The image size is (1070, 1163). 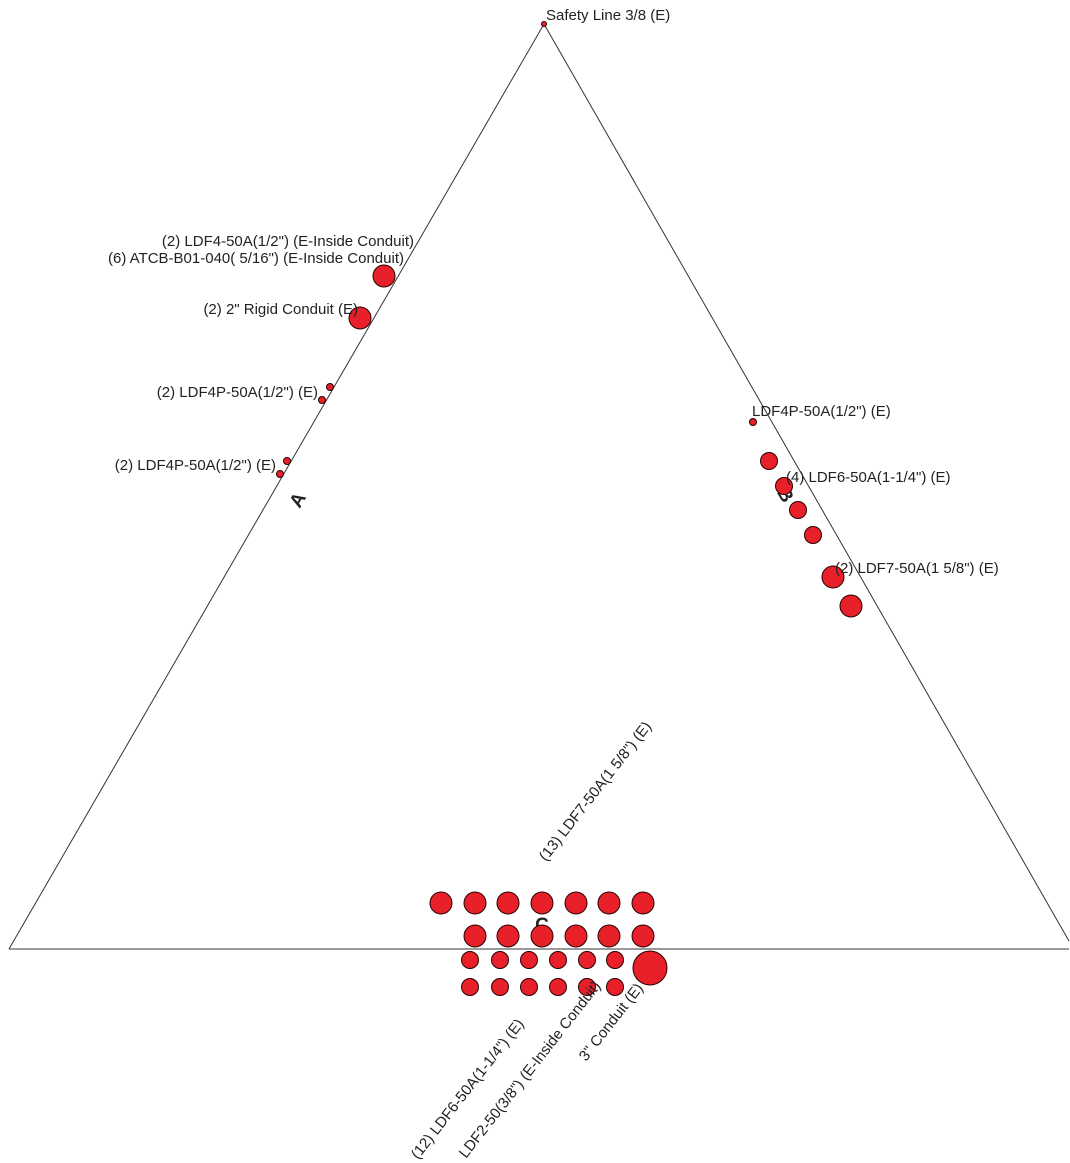 I want to click on label-b3: (2) LDF7-50A(1 5/8") (E), so click(x=917, y=568).